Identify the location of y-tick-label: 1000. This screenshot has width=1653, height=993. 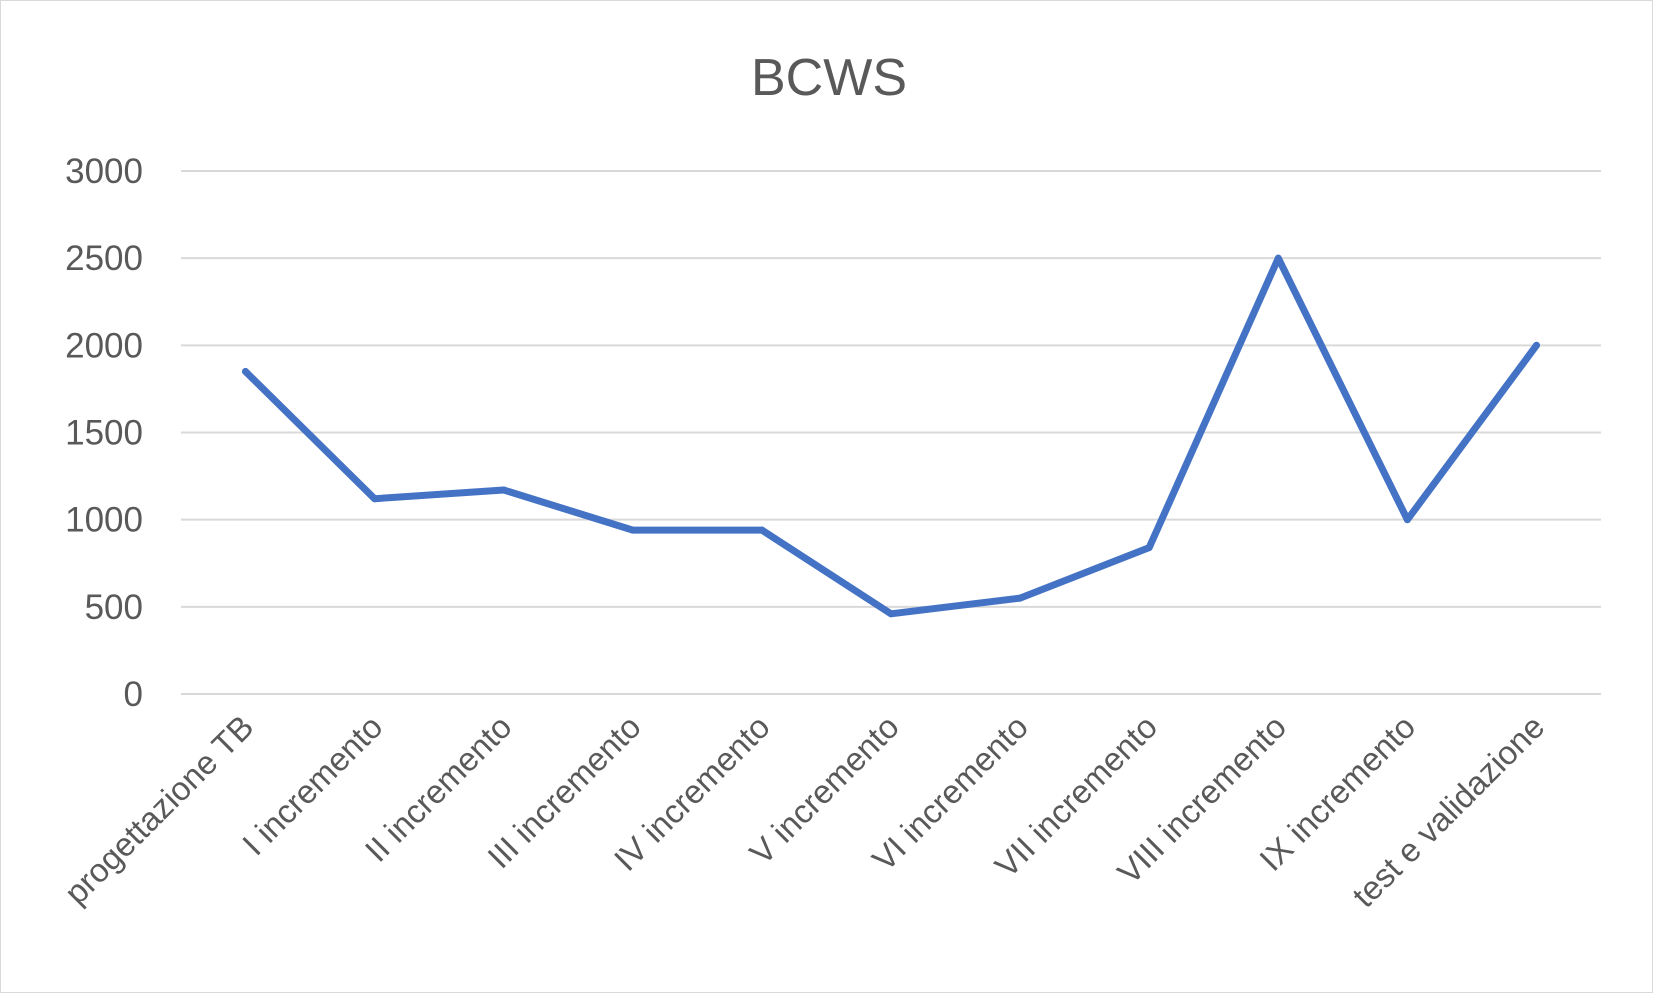
(104, 520).